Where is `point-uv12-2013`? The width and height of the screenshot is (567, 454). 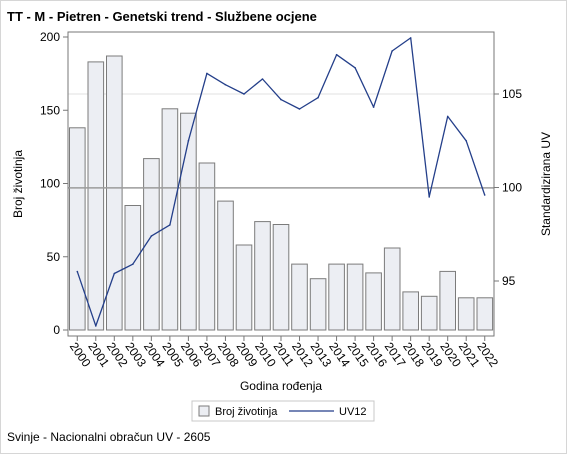
point-uv12-2013 is located at coordinates (318, 97).